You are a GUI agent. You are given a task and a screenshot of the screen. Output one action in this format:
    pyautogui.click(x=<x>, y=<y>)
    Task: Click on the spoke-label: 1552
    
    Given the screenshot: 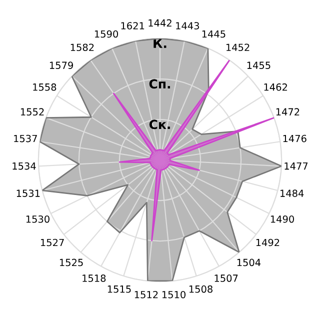 What is the action you would take?
    pyautogui.click(x=32, y=112)
    